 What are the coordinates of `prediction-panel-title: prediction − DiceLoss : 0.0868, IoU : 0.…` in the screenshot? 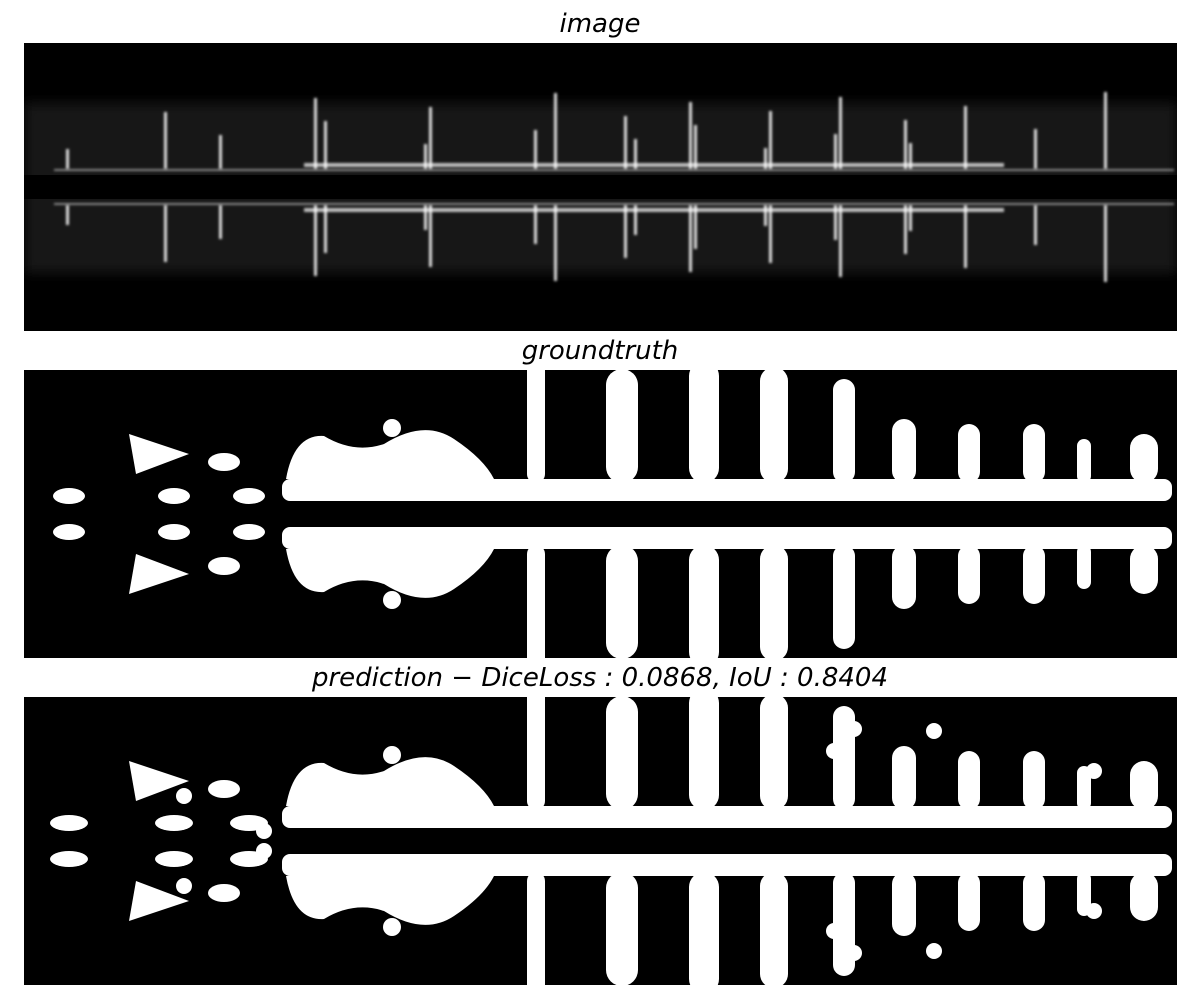 It's located at (599, 678).